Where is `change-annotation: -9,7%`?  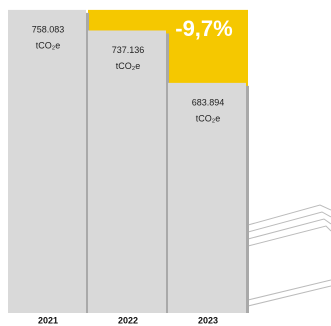 change-annotation: -9,7% is located at coordinates (203, 28).